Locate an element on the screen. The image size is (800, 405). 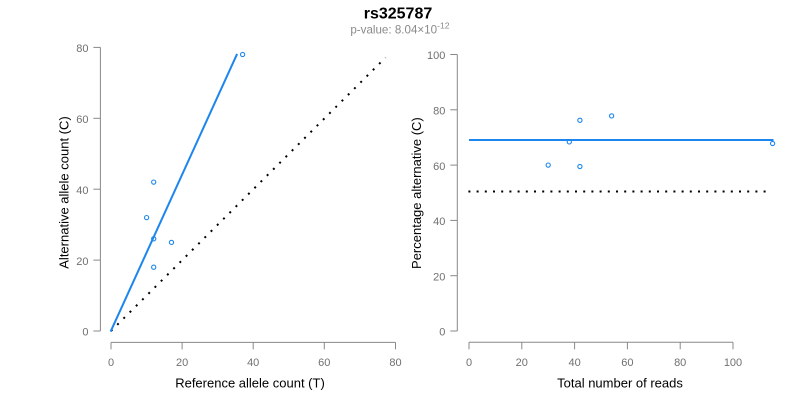
svg-text: rs325787 is located at coordinates (398, 14).